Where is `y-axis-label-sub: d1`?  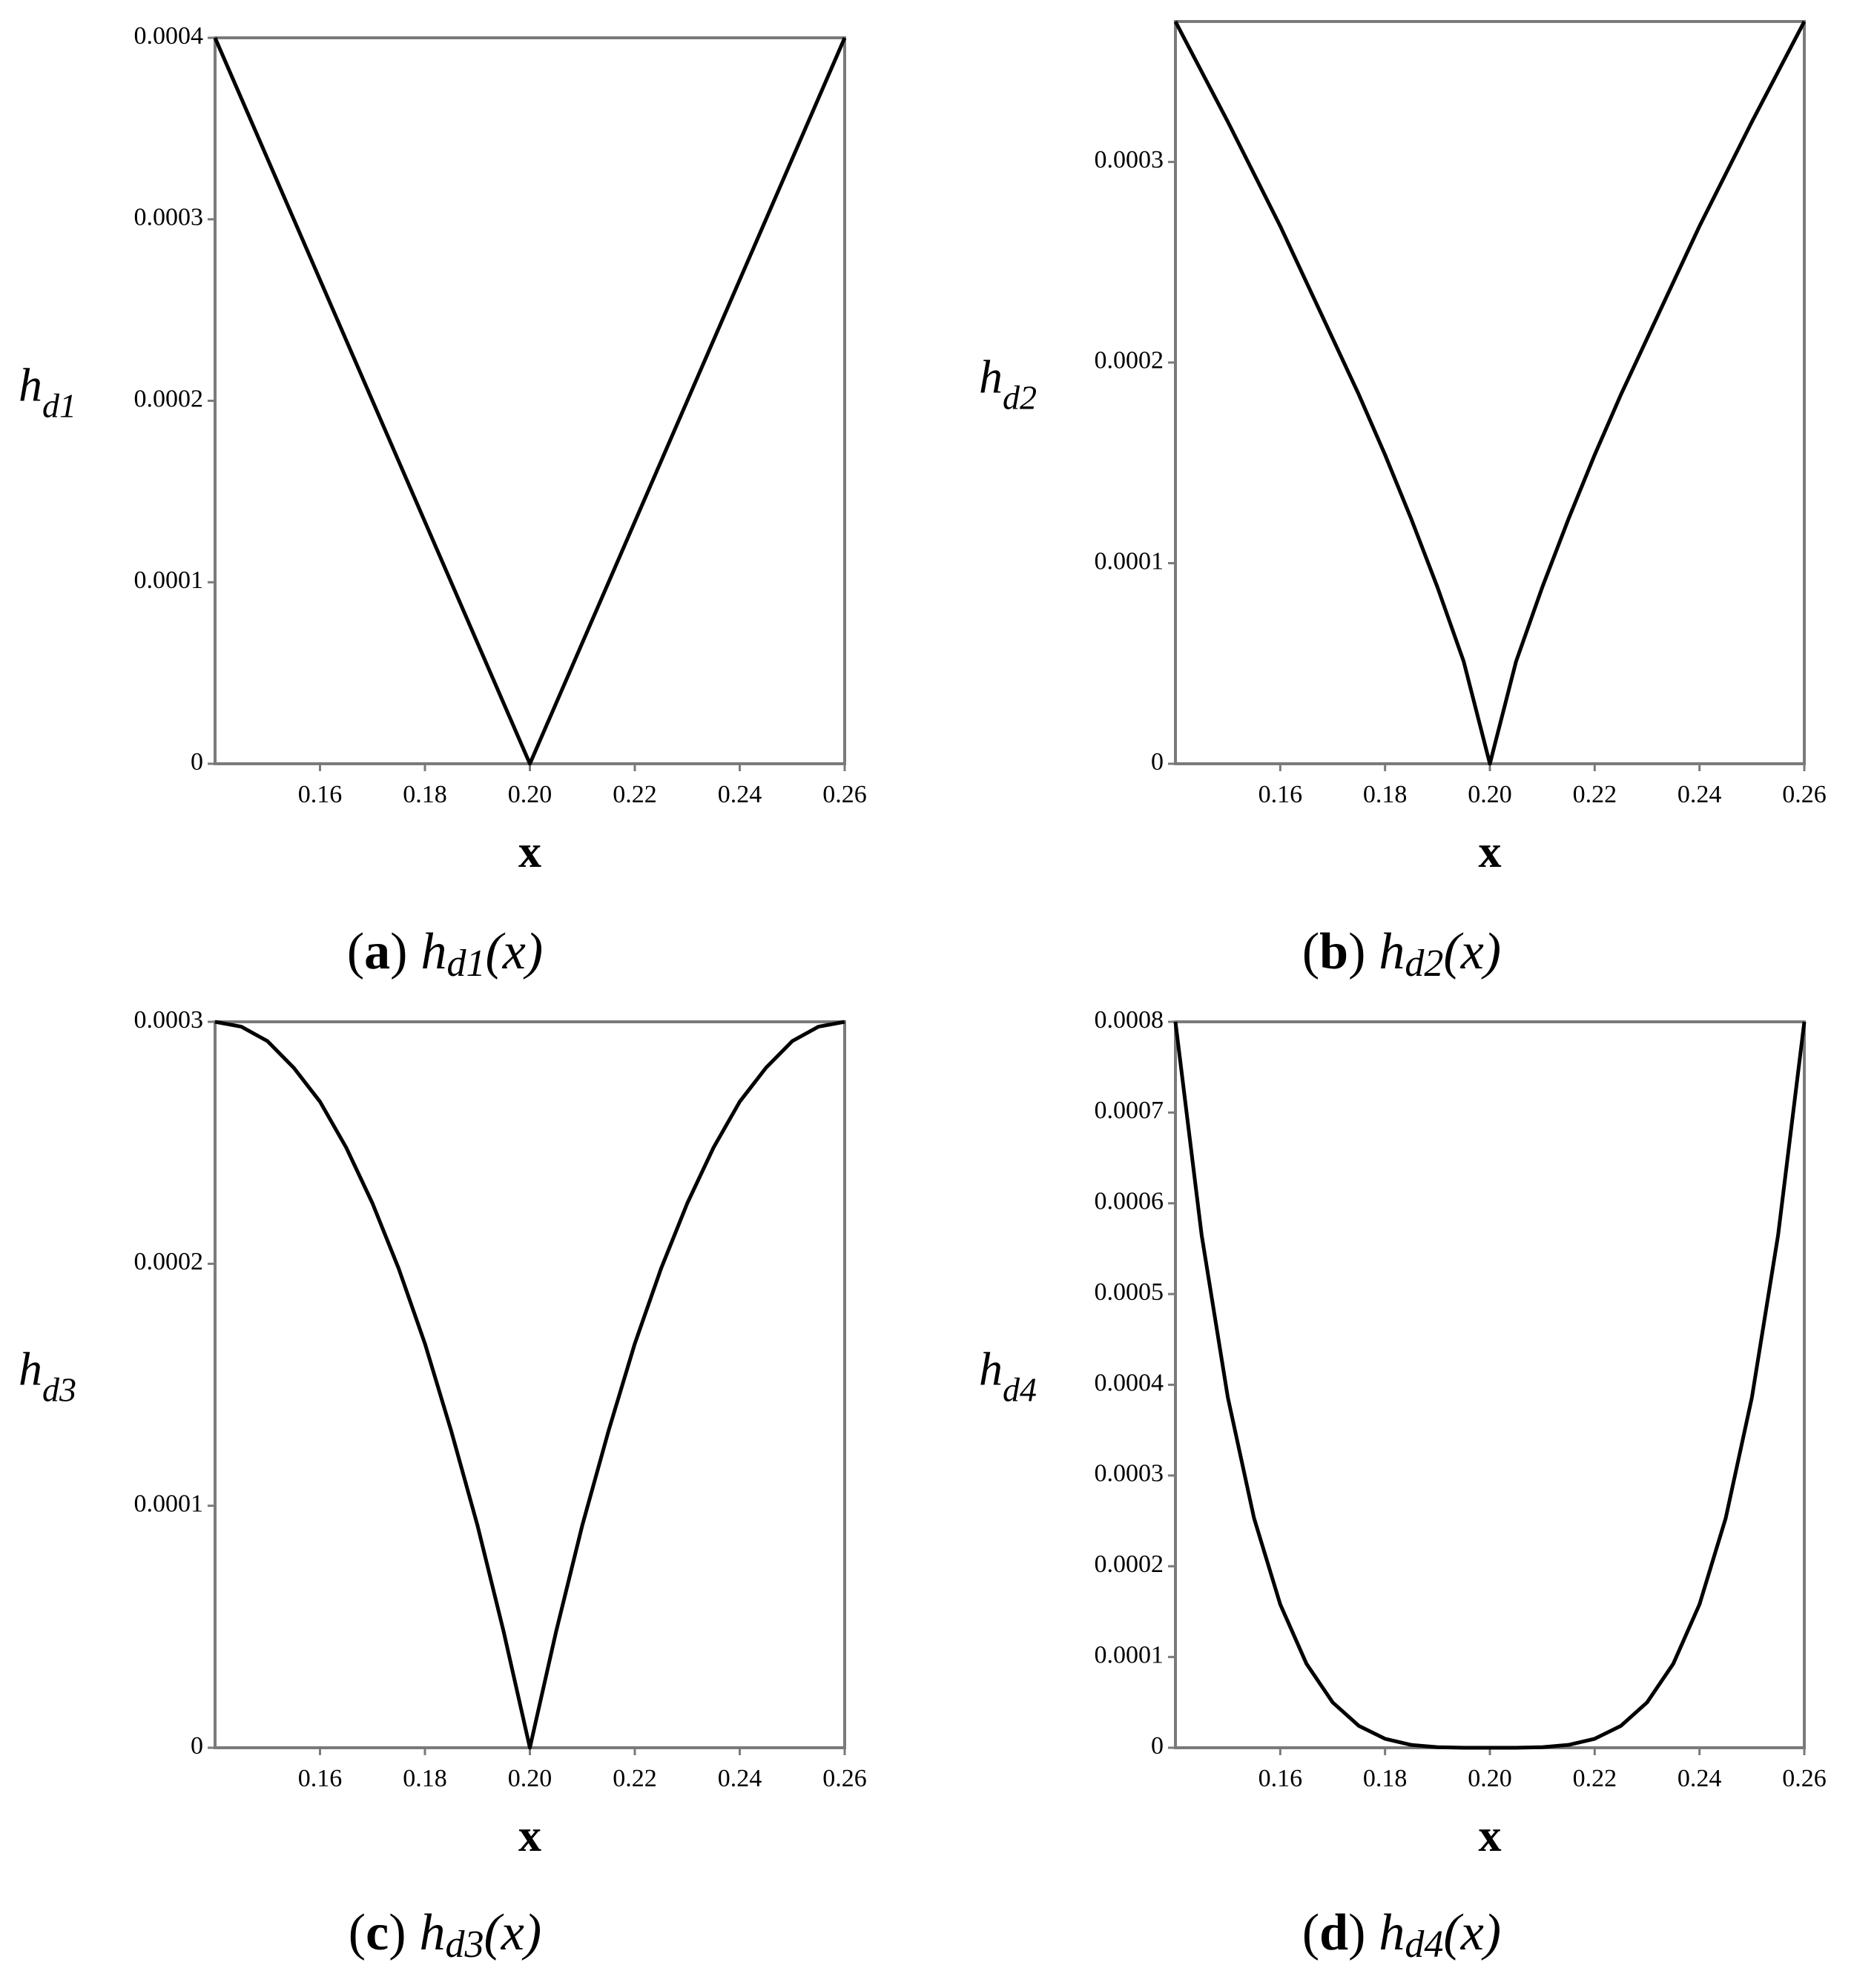
y-axis-label-sub: d1 is located at coordinates (59, 405).